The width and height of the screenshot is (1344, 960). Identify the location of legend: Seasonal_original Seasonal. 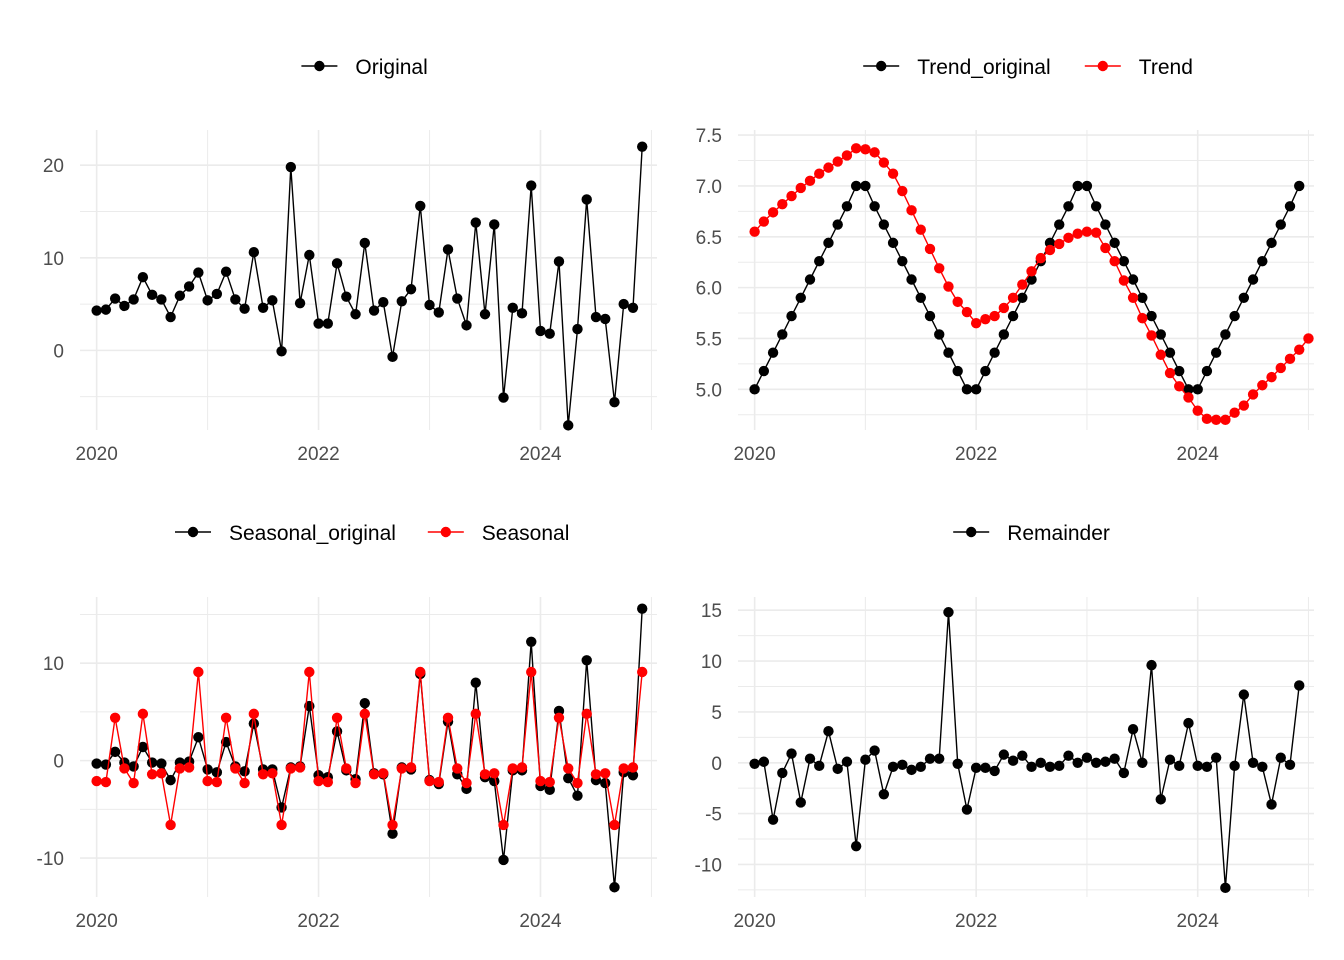
(372, 533).